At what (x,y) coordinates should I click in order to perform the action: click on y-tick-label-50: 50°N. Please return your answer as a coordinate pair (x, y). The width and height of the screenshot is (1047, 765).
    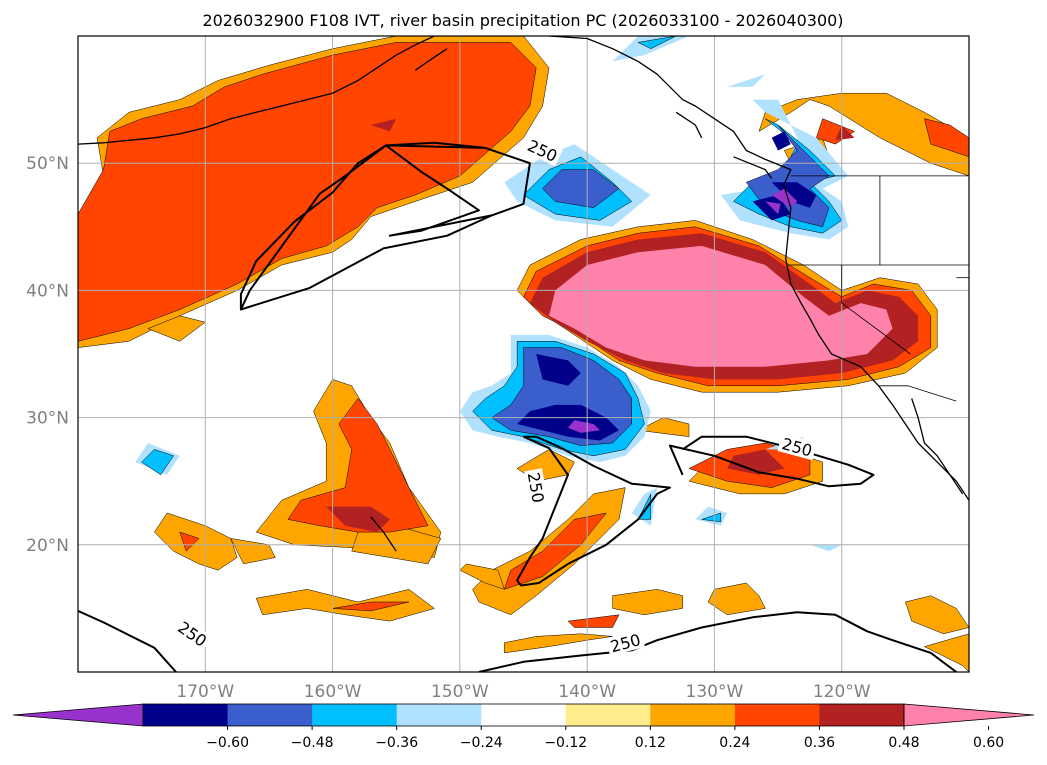
    Looking at the image, I should click on (47, 164).